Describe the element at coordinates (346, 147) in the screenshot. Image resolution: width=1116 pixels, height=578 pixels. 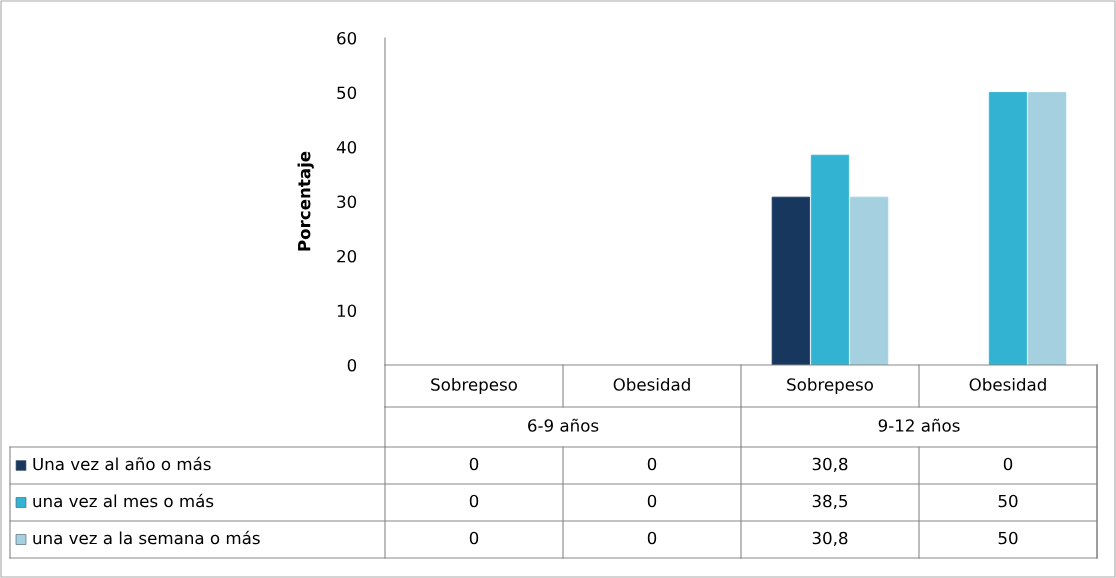
I see `y-tick-label: 40` at that location.